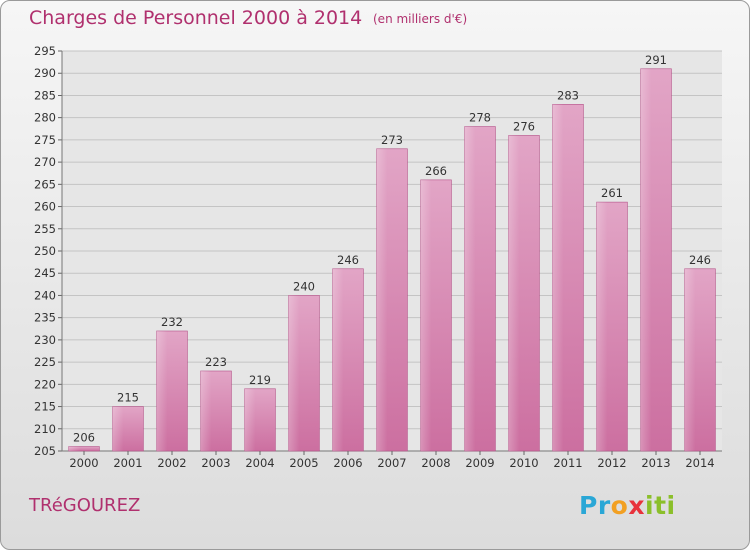 The width and height of the screenshot is (750, 550). Describe the element at coordinates (436, 171) in the screenshot. I see `data-label: 266` at that location.